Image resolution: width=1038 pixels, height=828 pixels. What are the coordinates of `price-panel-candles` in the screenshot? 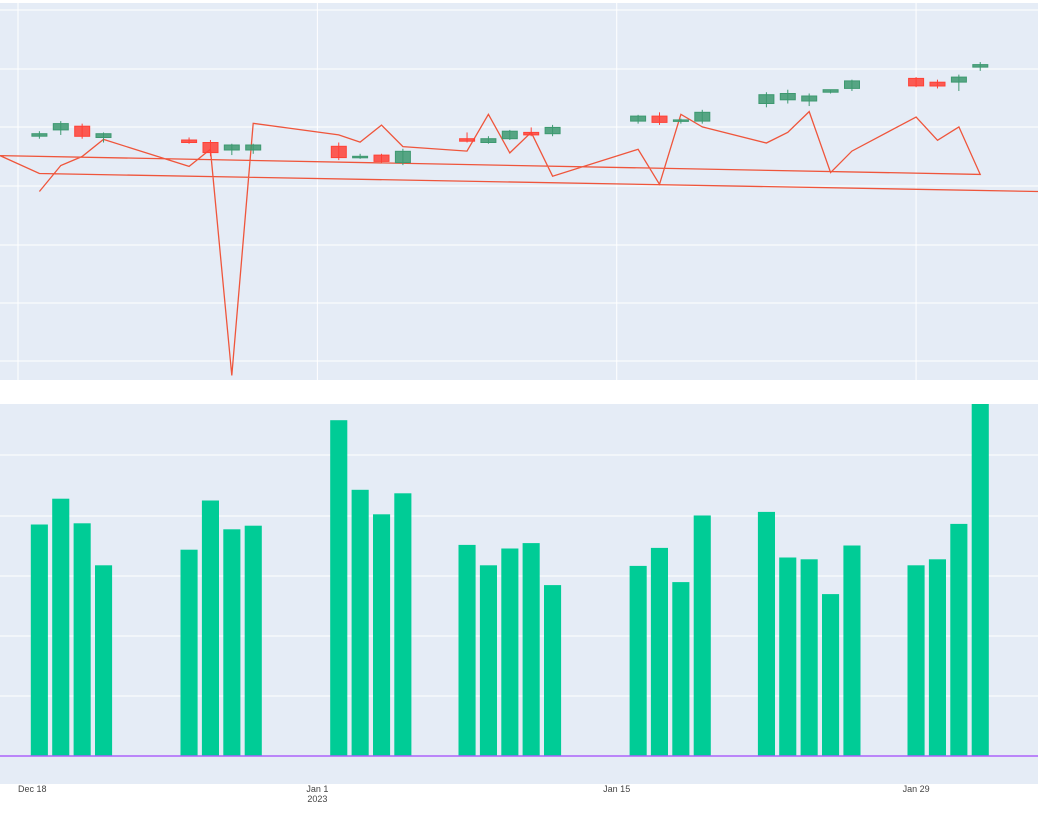 It's located at (510, 114).